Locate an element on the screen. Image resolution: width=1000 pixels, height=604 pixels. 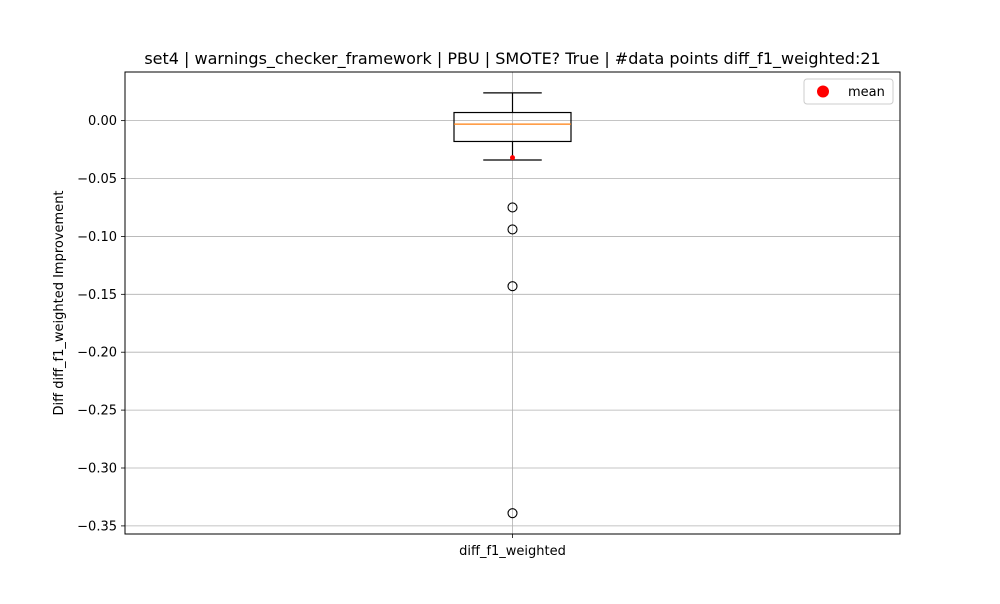
y-axis-ticks: 0.00 −0.05 −0.10 −0.15 −0.20 −0.25 −0.30 −0.35 is located at coordinates (101, 324).